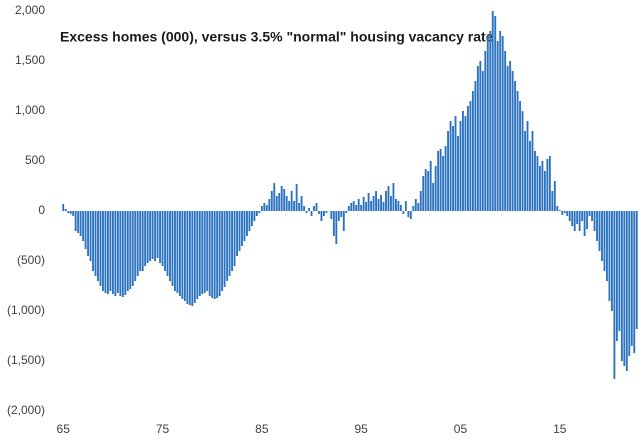 The image size is (640, 442). What do you see at coordinates (26, 360) in the screenshot?
I see `y-tick-label: (1,500)` at bounding box center [26, 360].